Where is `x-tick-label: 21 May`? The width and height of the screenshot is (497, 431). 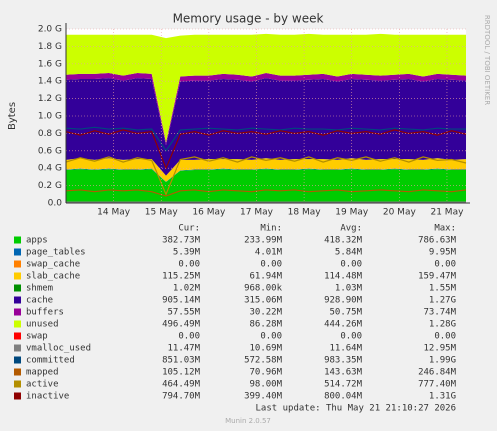 x-tick-label: 21 May is located at coordinates (447, 213).